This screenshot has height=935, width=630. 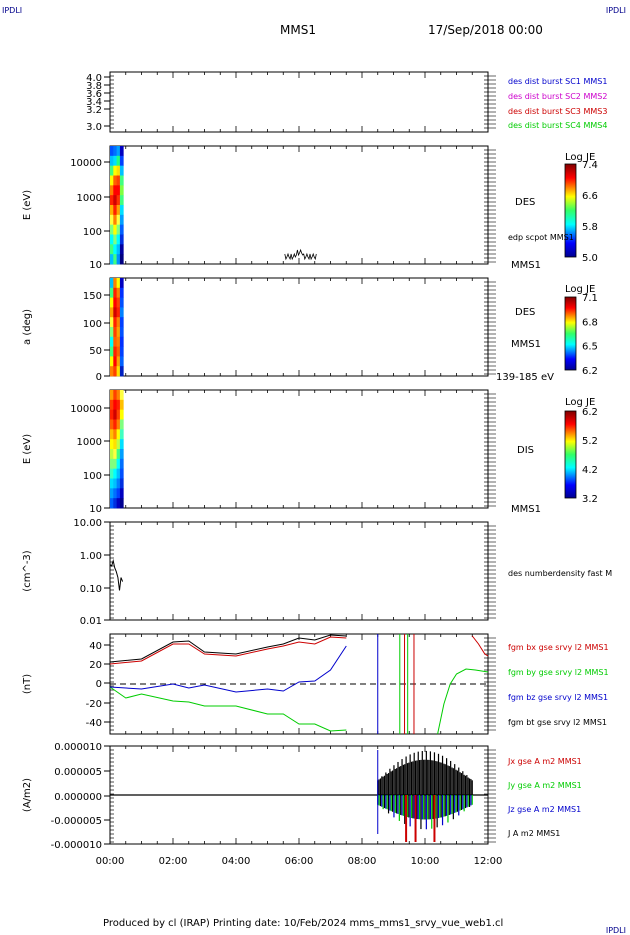 I want to click on corner-tag-bottom-right: IPDLI, so click(x=615, y=930).